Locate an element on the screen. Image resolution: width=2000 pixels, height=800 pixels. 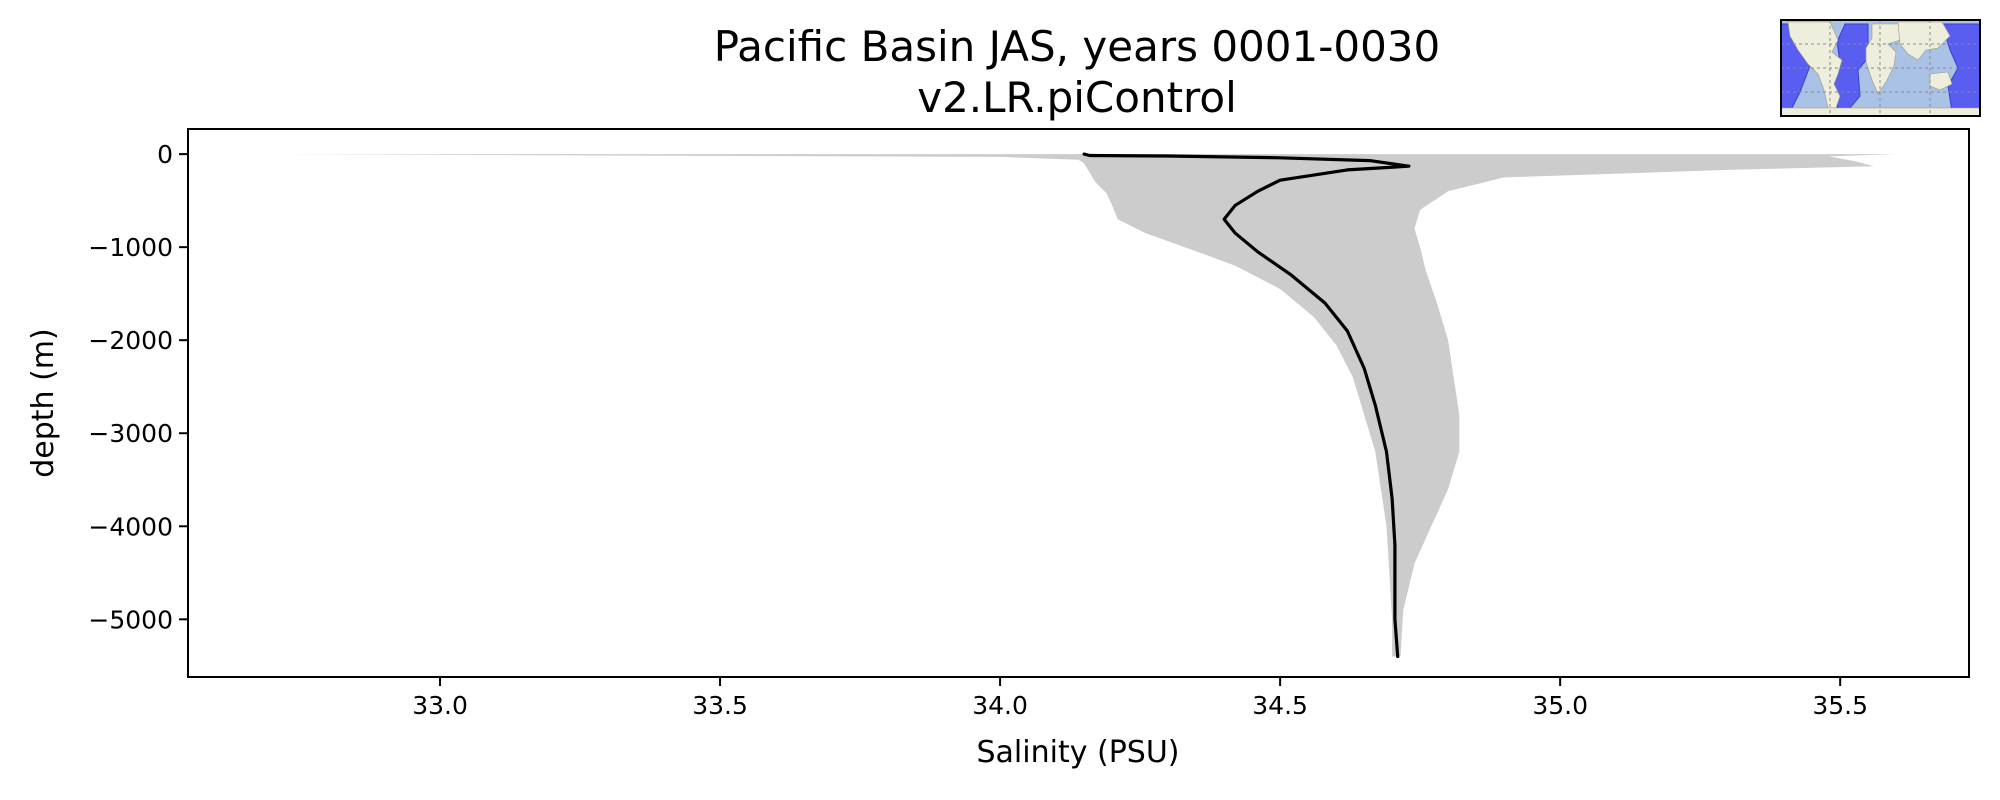
land-asia is located at coordinates (1924, 41).